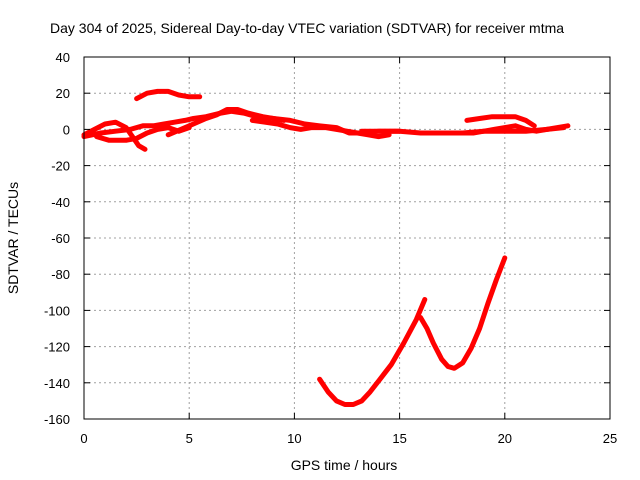 The height and width of the screenshot is (480, 640). Describe the element at coordinates (66, 129) in the screenshot. I see `y-tick-label: 0` at that location.